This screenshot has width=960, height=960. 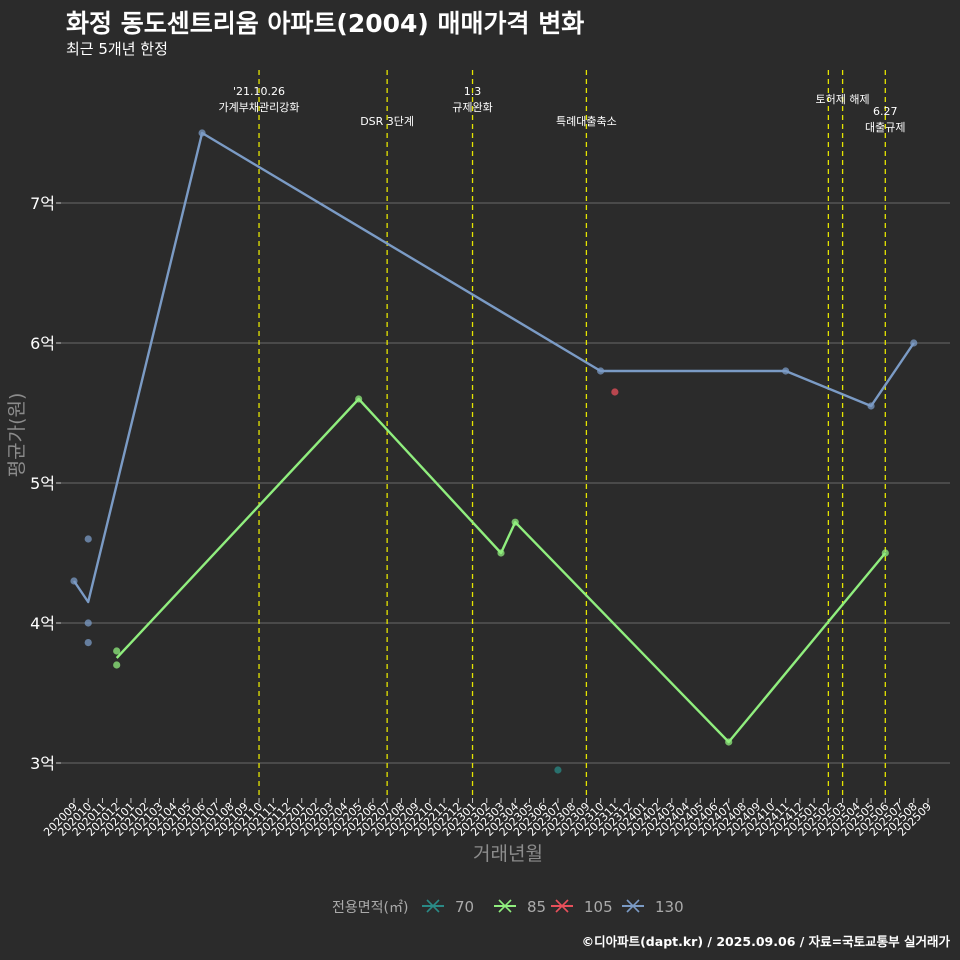 I want to click on y-axis-label: 평균가(원), so click(x=17, y=435).